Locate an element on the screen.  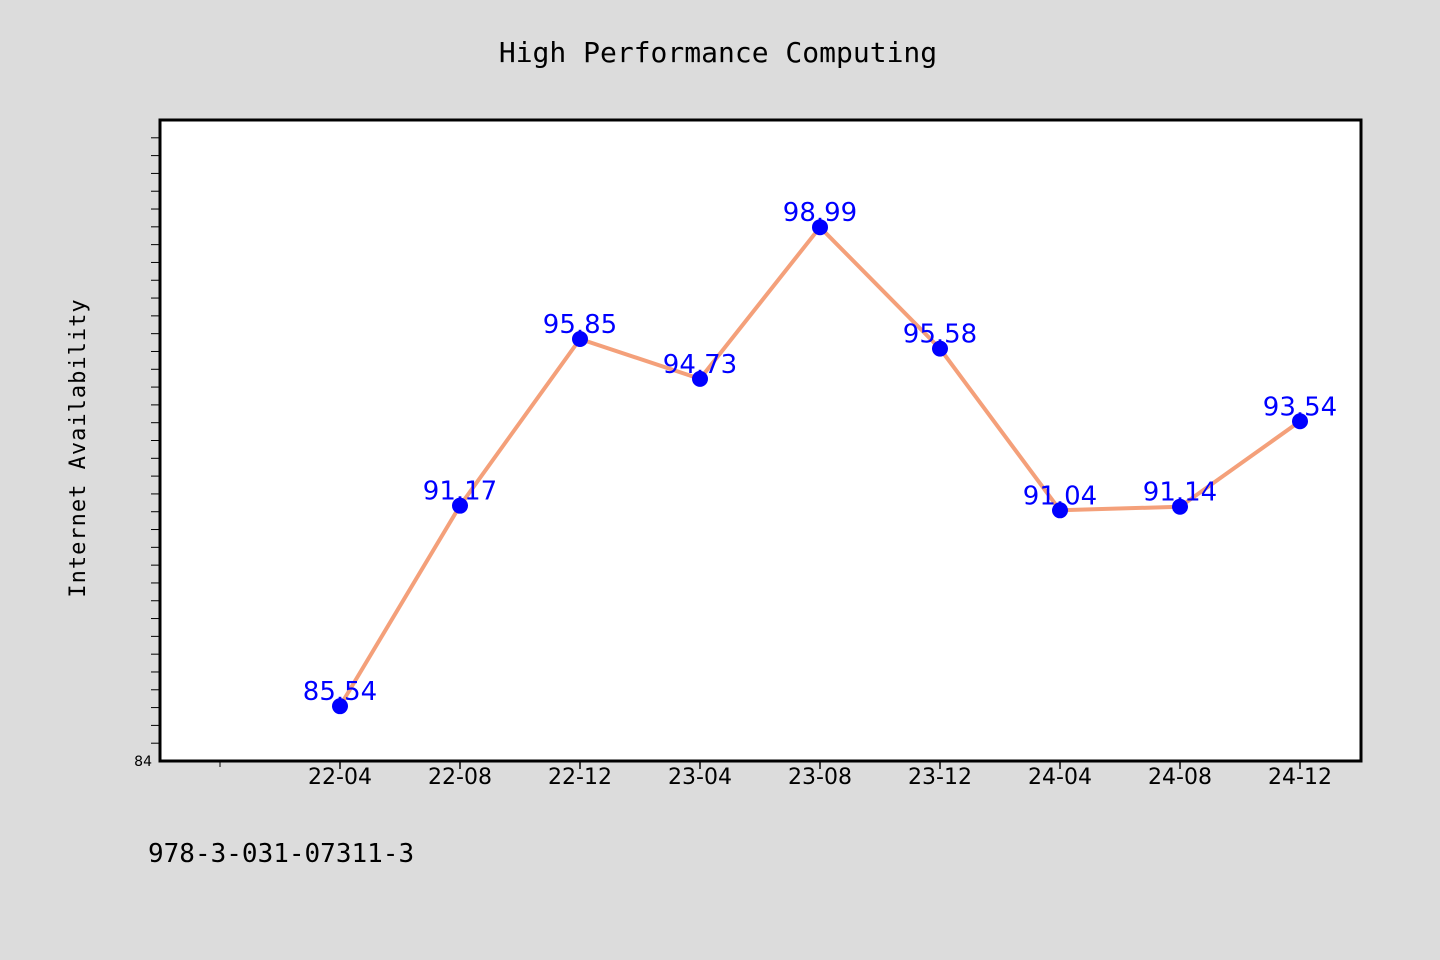
chart-title: High Performance Computing is located at coordinates (718, 52).